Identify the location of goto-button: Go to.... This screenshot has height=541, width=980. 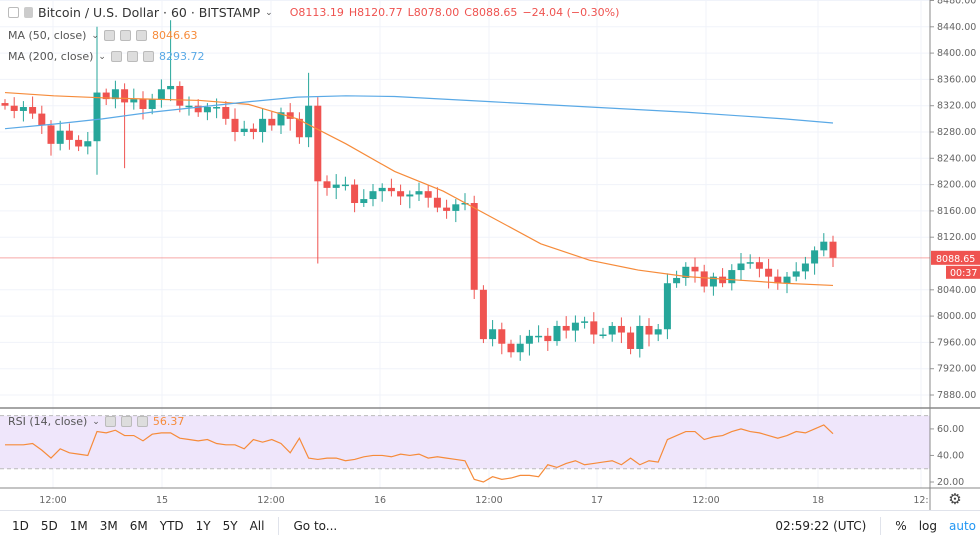
(315, 526).